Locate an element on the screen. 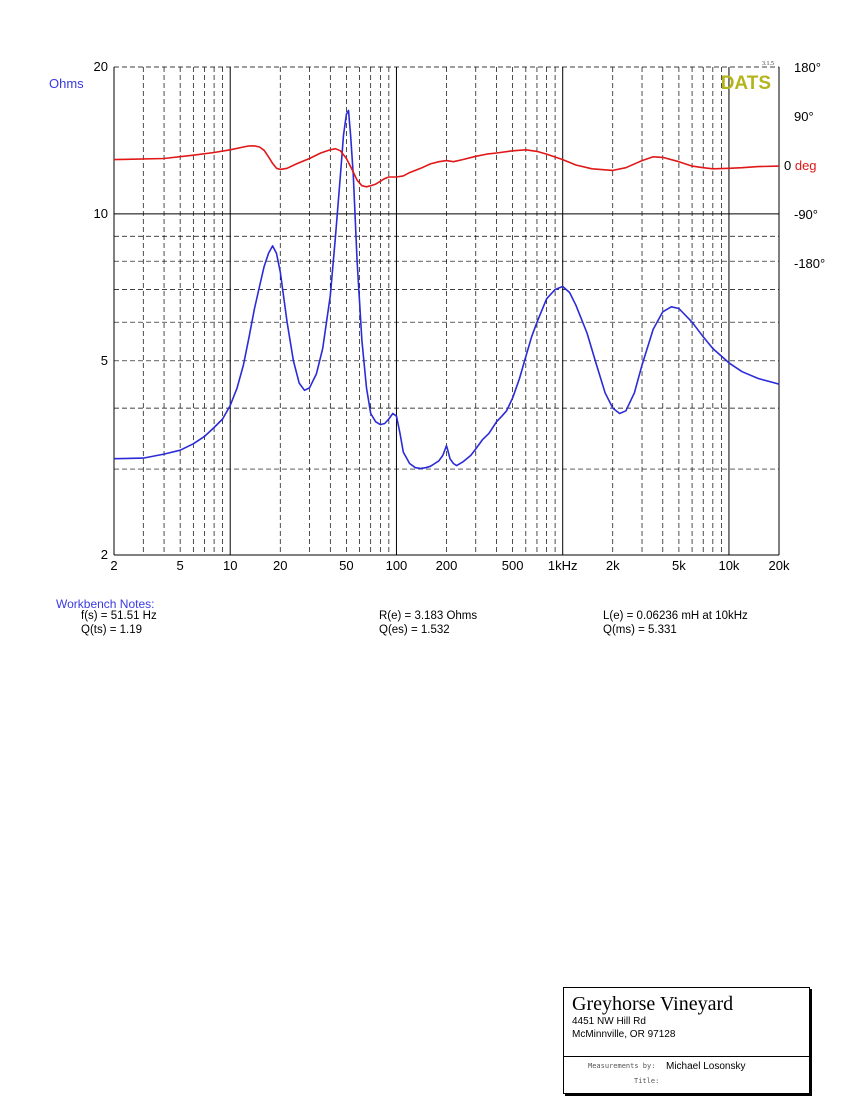 The height and width of the screenshot is (1100, 850). phase-tick-label: 90° is located at coordinates (804, 116).